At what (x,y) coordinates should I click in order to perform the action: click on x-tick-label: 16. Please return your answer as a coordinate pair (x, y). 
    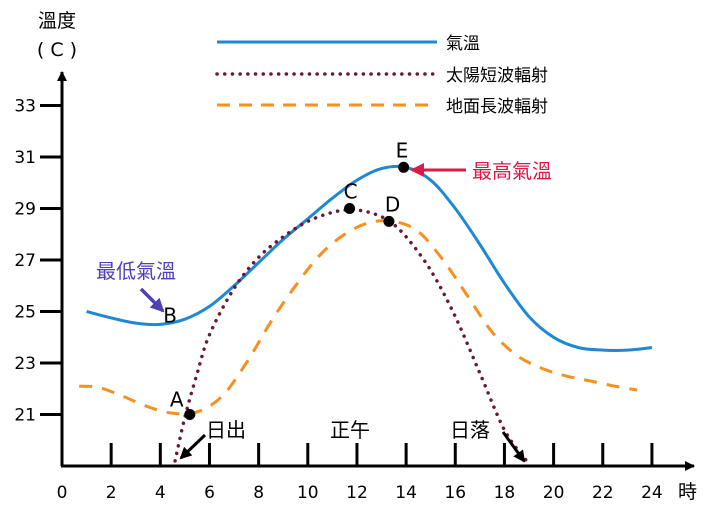
    Looking at the image, I should click on (455, 493).